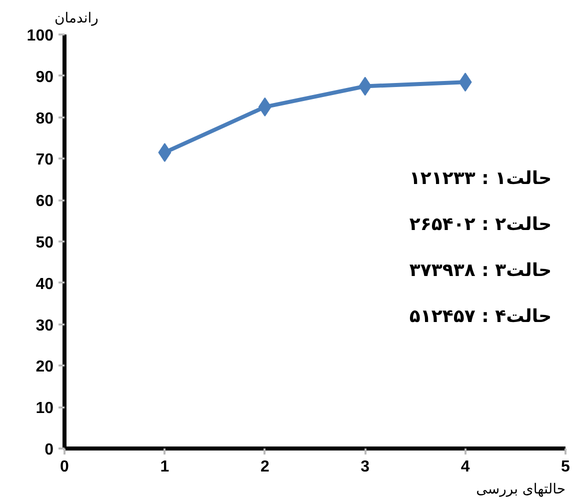 The image size is (582, 502). What do you see at coordinates (365, 467) in the screenshot?
I see `x-tick-label: 3` at bounding box center [365, 467].